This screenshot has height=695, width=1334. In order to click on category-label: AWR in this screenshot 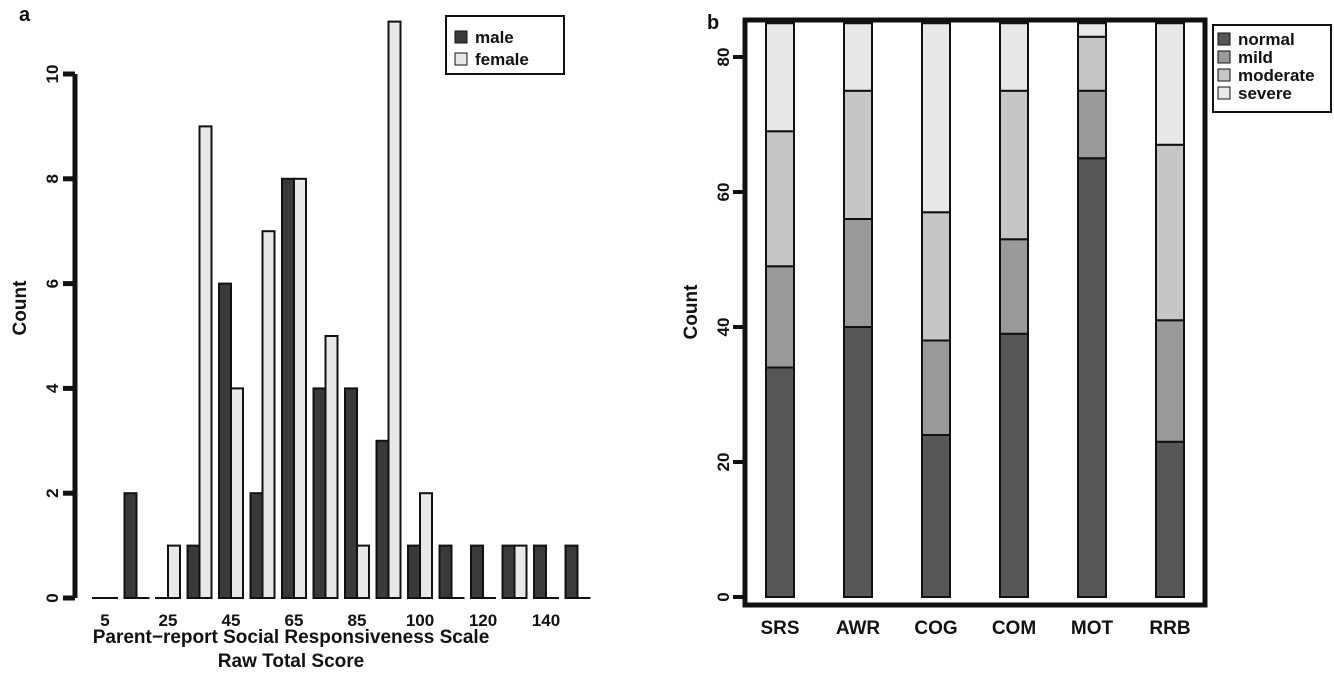, I will do `click(858, 628)`.